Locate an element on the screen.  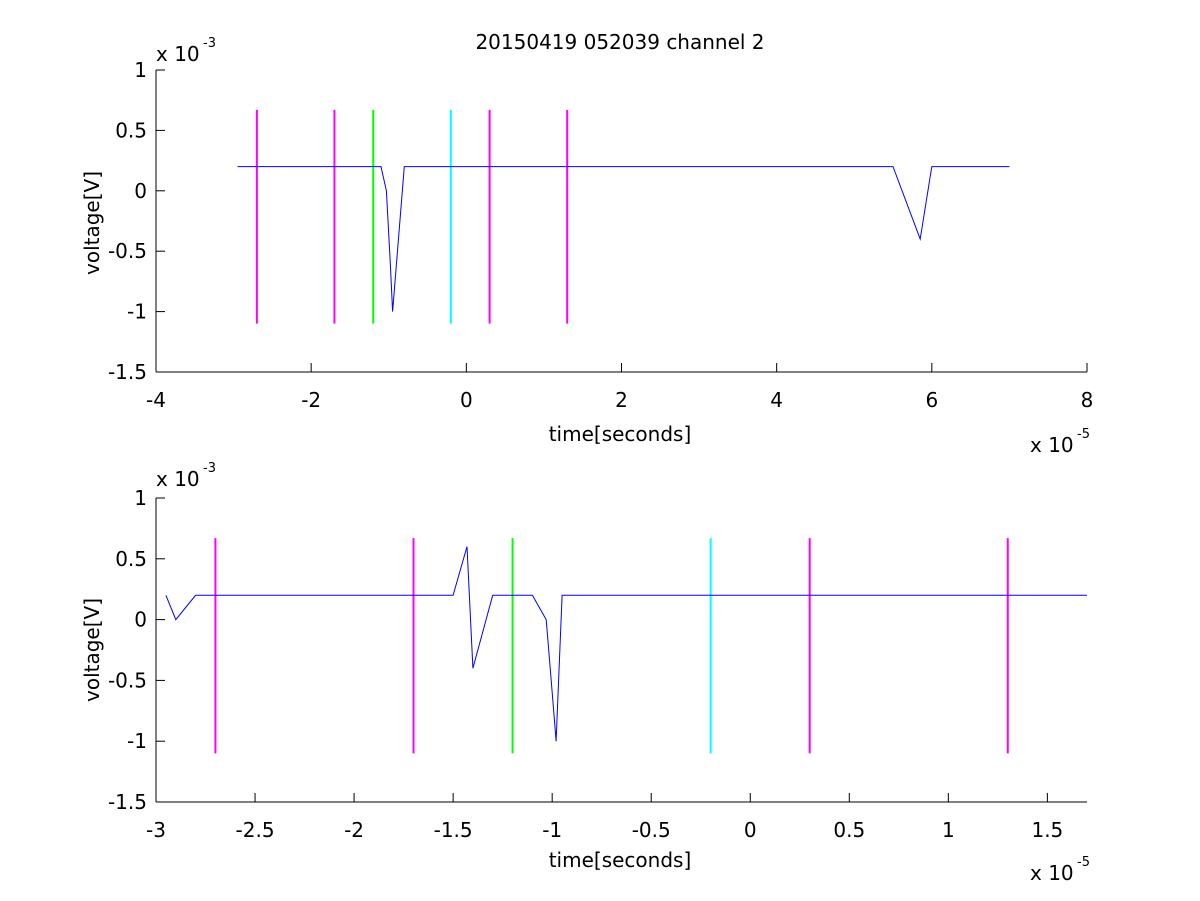
bottom-plot-x-ticks: -3 -2.5 -2 -1.5 -1 -0.5 0 0.5 1 1.5 is located at coordinates (604, 817).